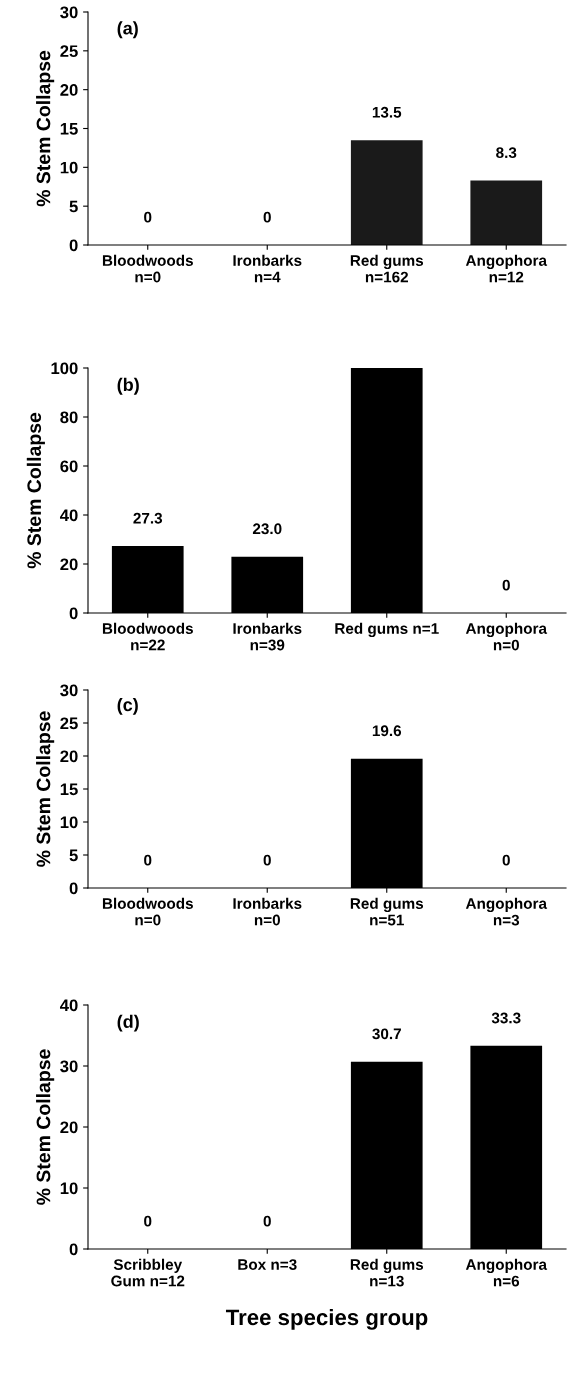  I want to click on data-label: 19.6, so click(387, 731).